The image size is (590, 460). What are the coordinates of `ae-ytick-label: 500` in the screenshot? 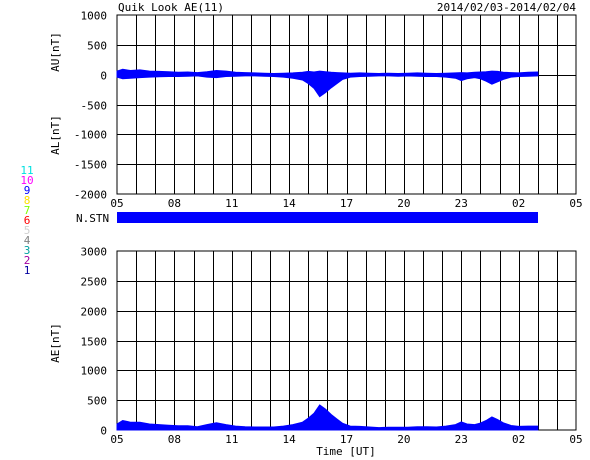 It's located at (97, 401).